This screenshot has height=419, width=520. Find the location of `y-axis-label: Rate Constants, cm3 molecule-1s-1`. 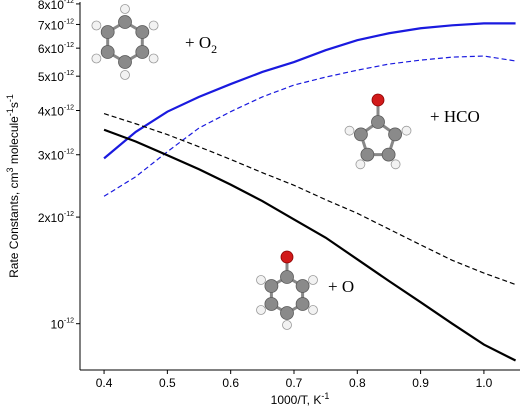

y-axis-label: Rate Constants, cm3 molecule-1s-1 is located at coordinates (13, 186).